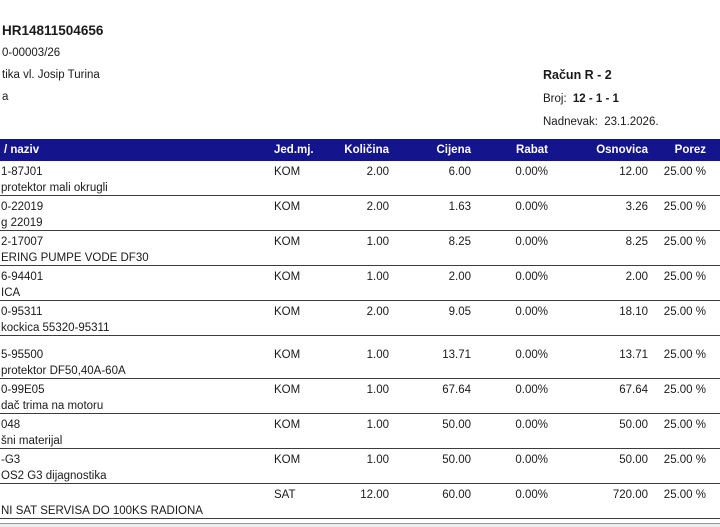 The height and width of the screenshot is (527, 720). What do you see at coordinates (366, 150) in the screenshot?
I see `column-header-kolicina: Količina` at bounding box center [366, 150].